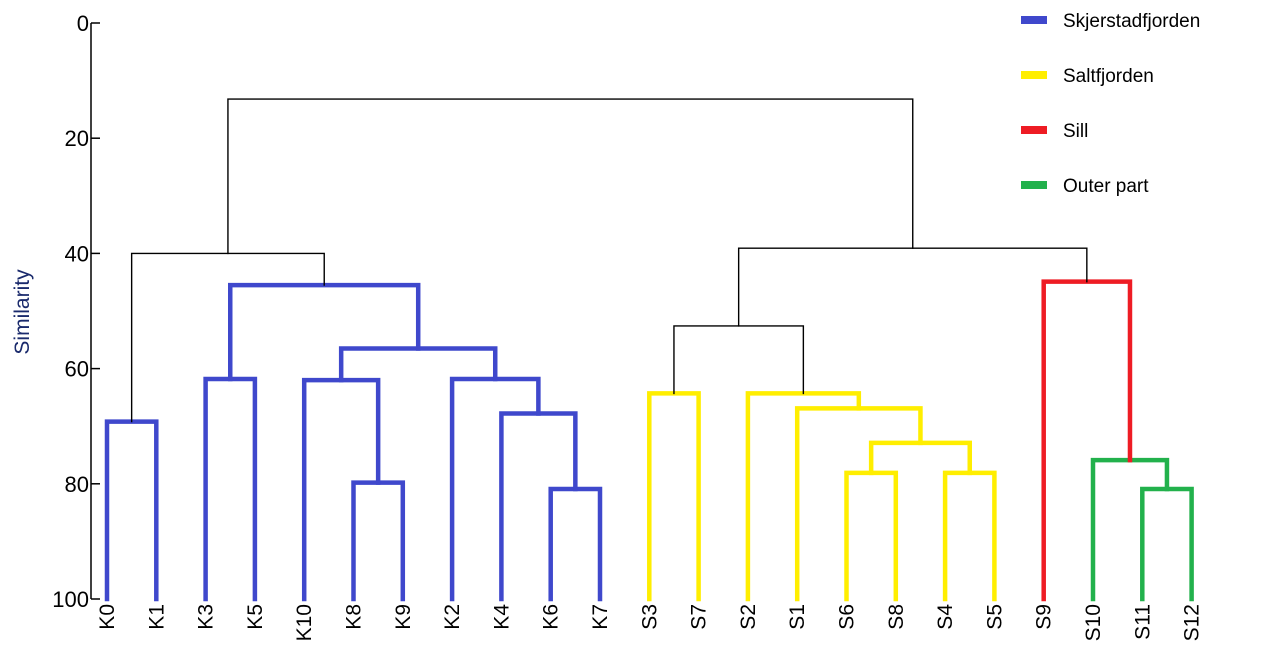  I want to click on dendrogram-branch-m10, so click(227, 337).